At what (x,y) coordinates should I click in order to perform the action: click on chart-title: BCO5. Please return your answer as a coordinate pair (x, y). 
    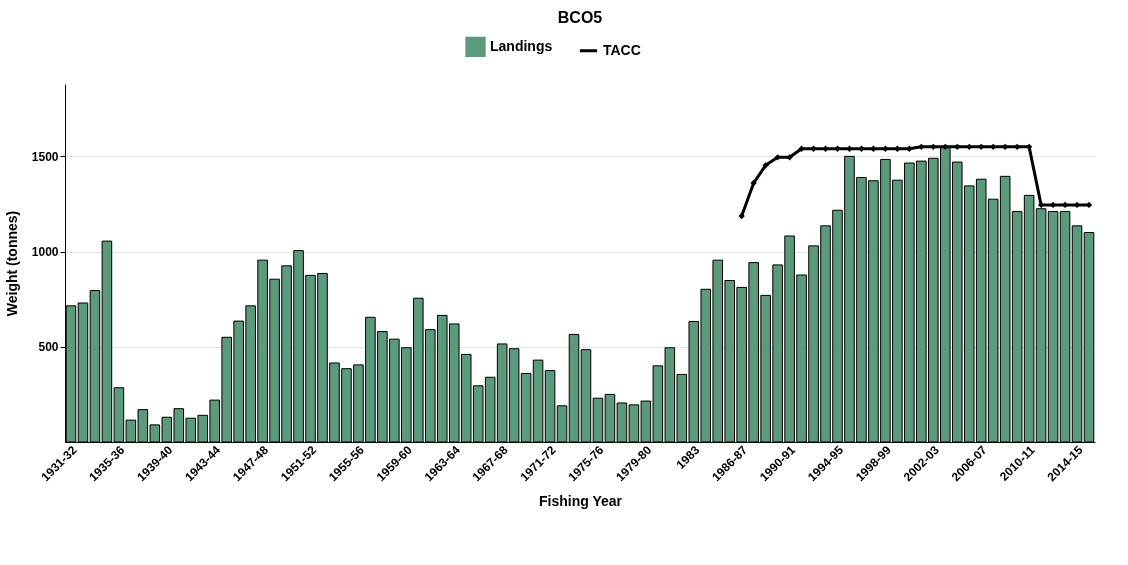
    Looking at the image, I should click on (580, 17).